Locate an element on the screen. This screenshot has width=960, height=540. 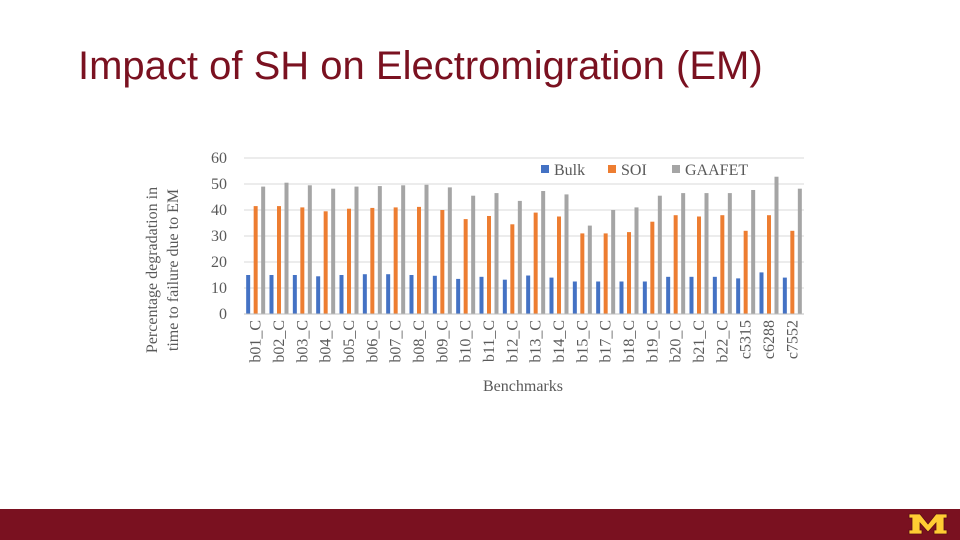
x-tick-label: b01_C is located at coordinates (256, 341).